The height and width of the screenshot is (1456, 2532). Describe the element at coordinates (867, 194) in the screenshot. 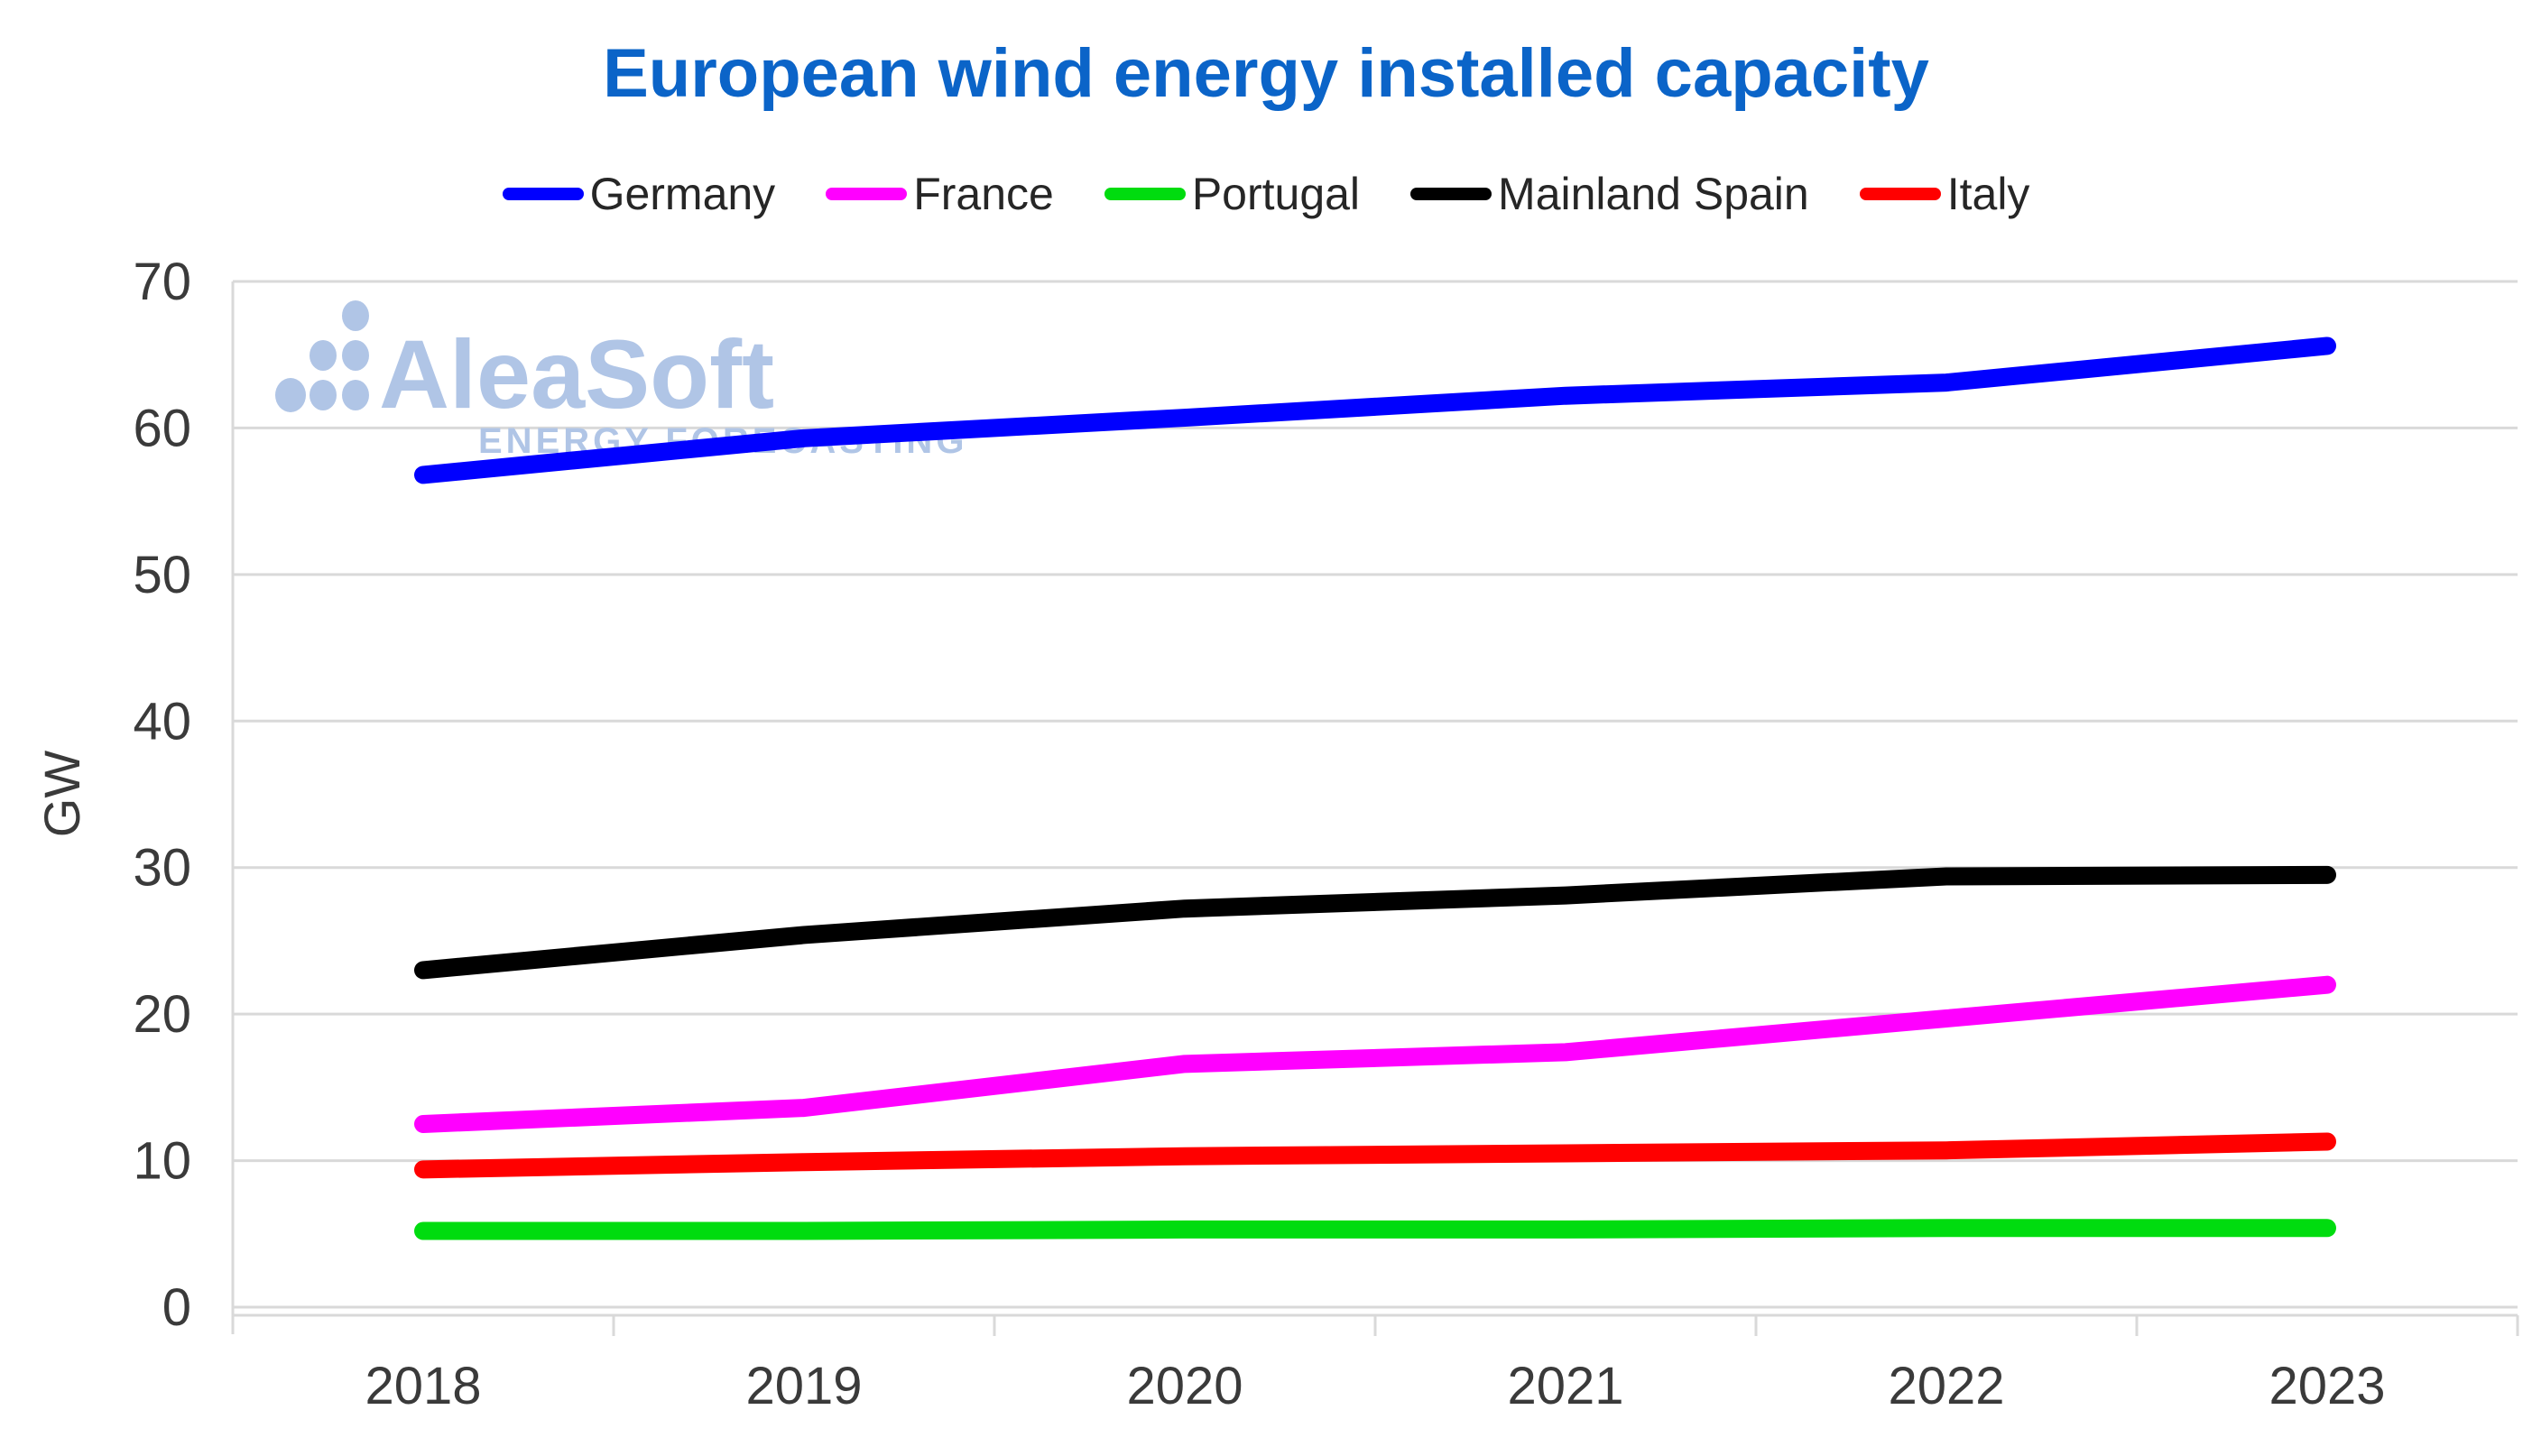

I see `legend-swatch-france` at that location.